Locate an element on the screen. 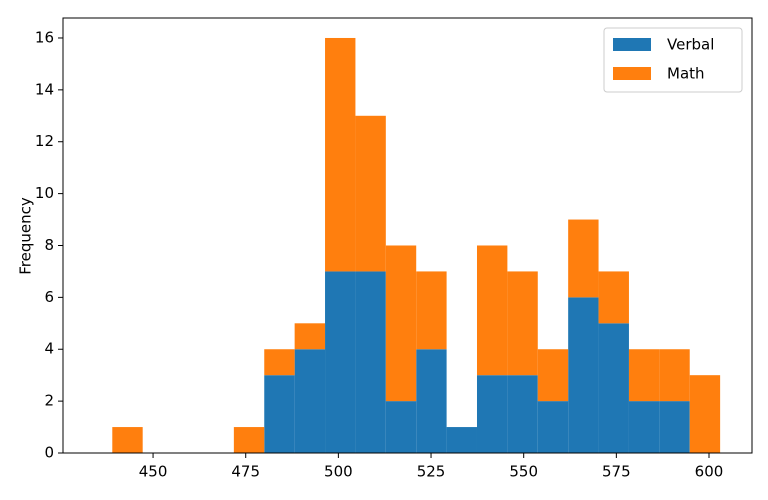 The width and height of the screenshot is (768, 500). y-tick-label: 4 is located at coordinates (49, 349).